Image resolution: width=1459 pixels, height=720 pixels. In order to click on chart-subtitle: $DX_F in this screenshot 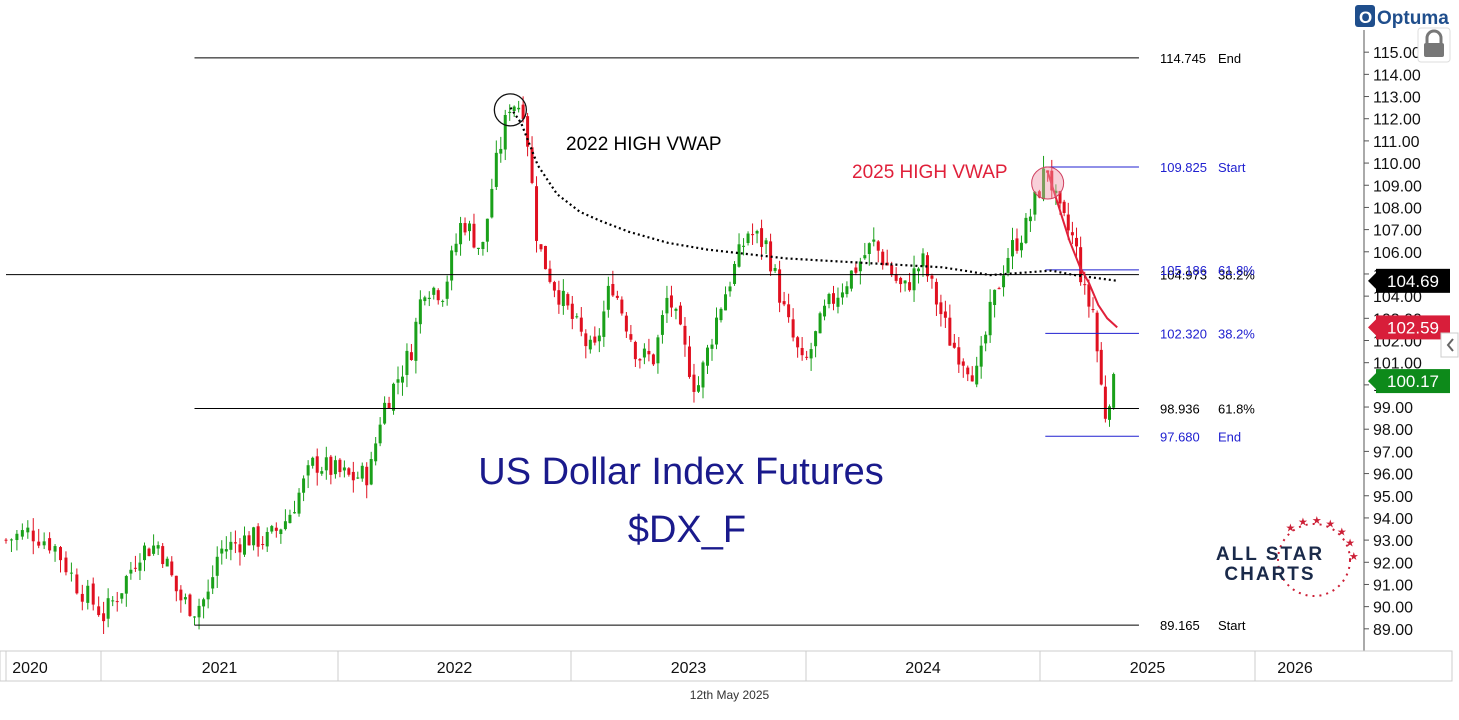, I will do `click(687, 530)`.